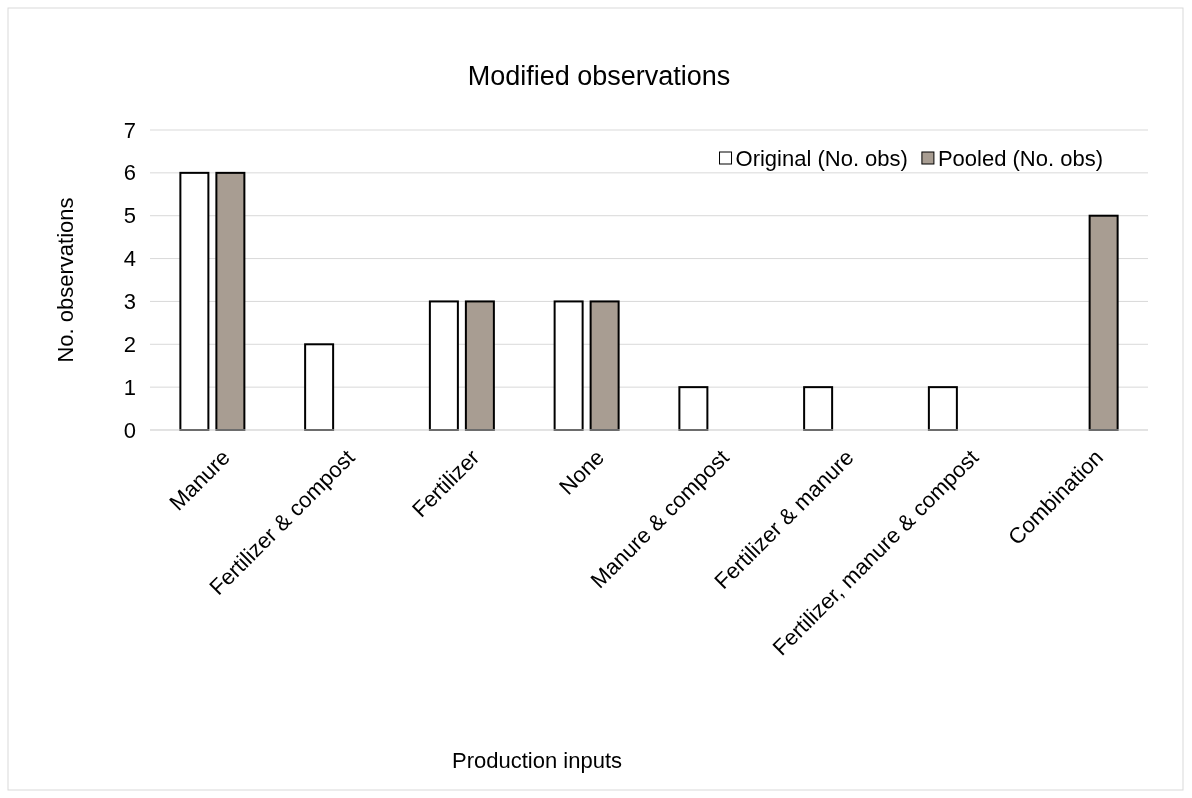 This screenshot has width=1192, height=798. I want to click on legend-label: Pooled (No. obs), so click(1020, 158).